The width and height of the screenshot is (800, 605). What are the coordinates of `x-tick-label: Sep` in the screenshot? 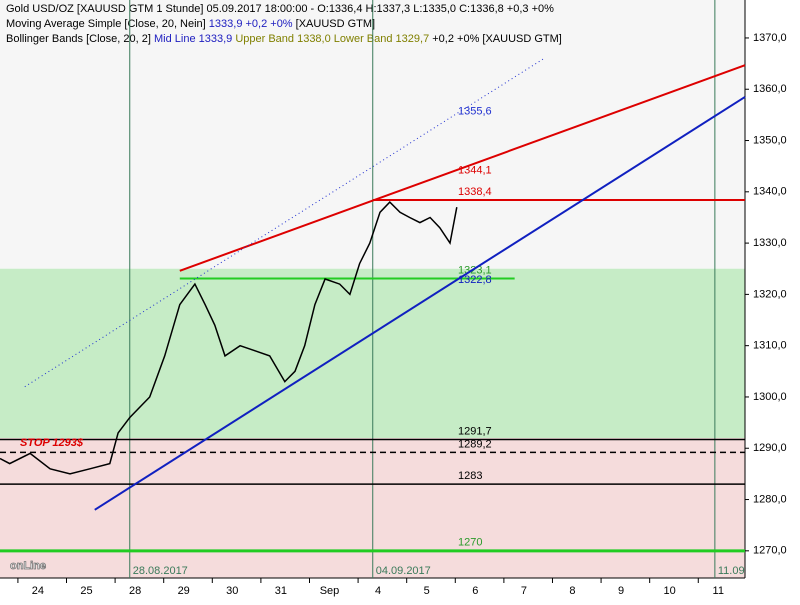 It's located at (330, 591).